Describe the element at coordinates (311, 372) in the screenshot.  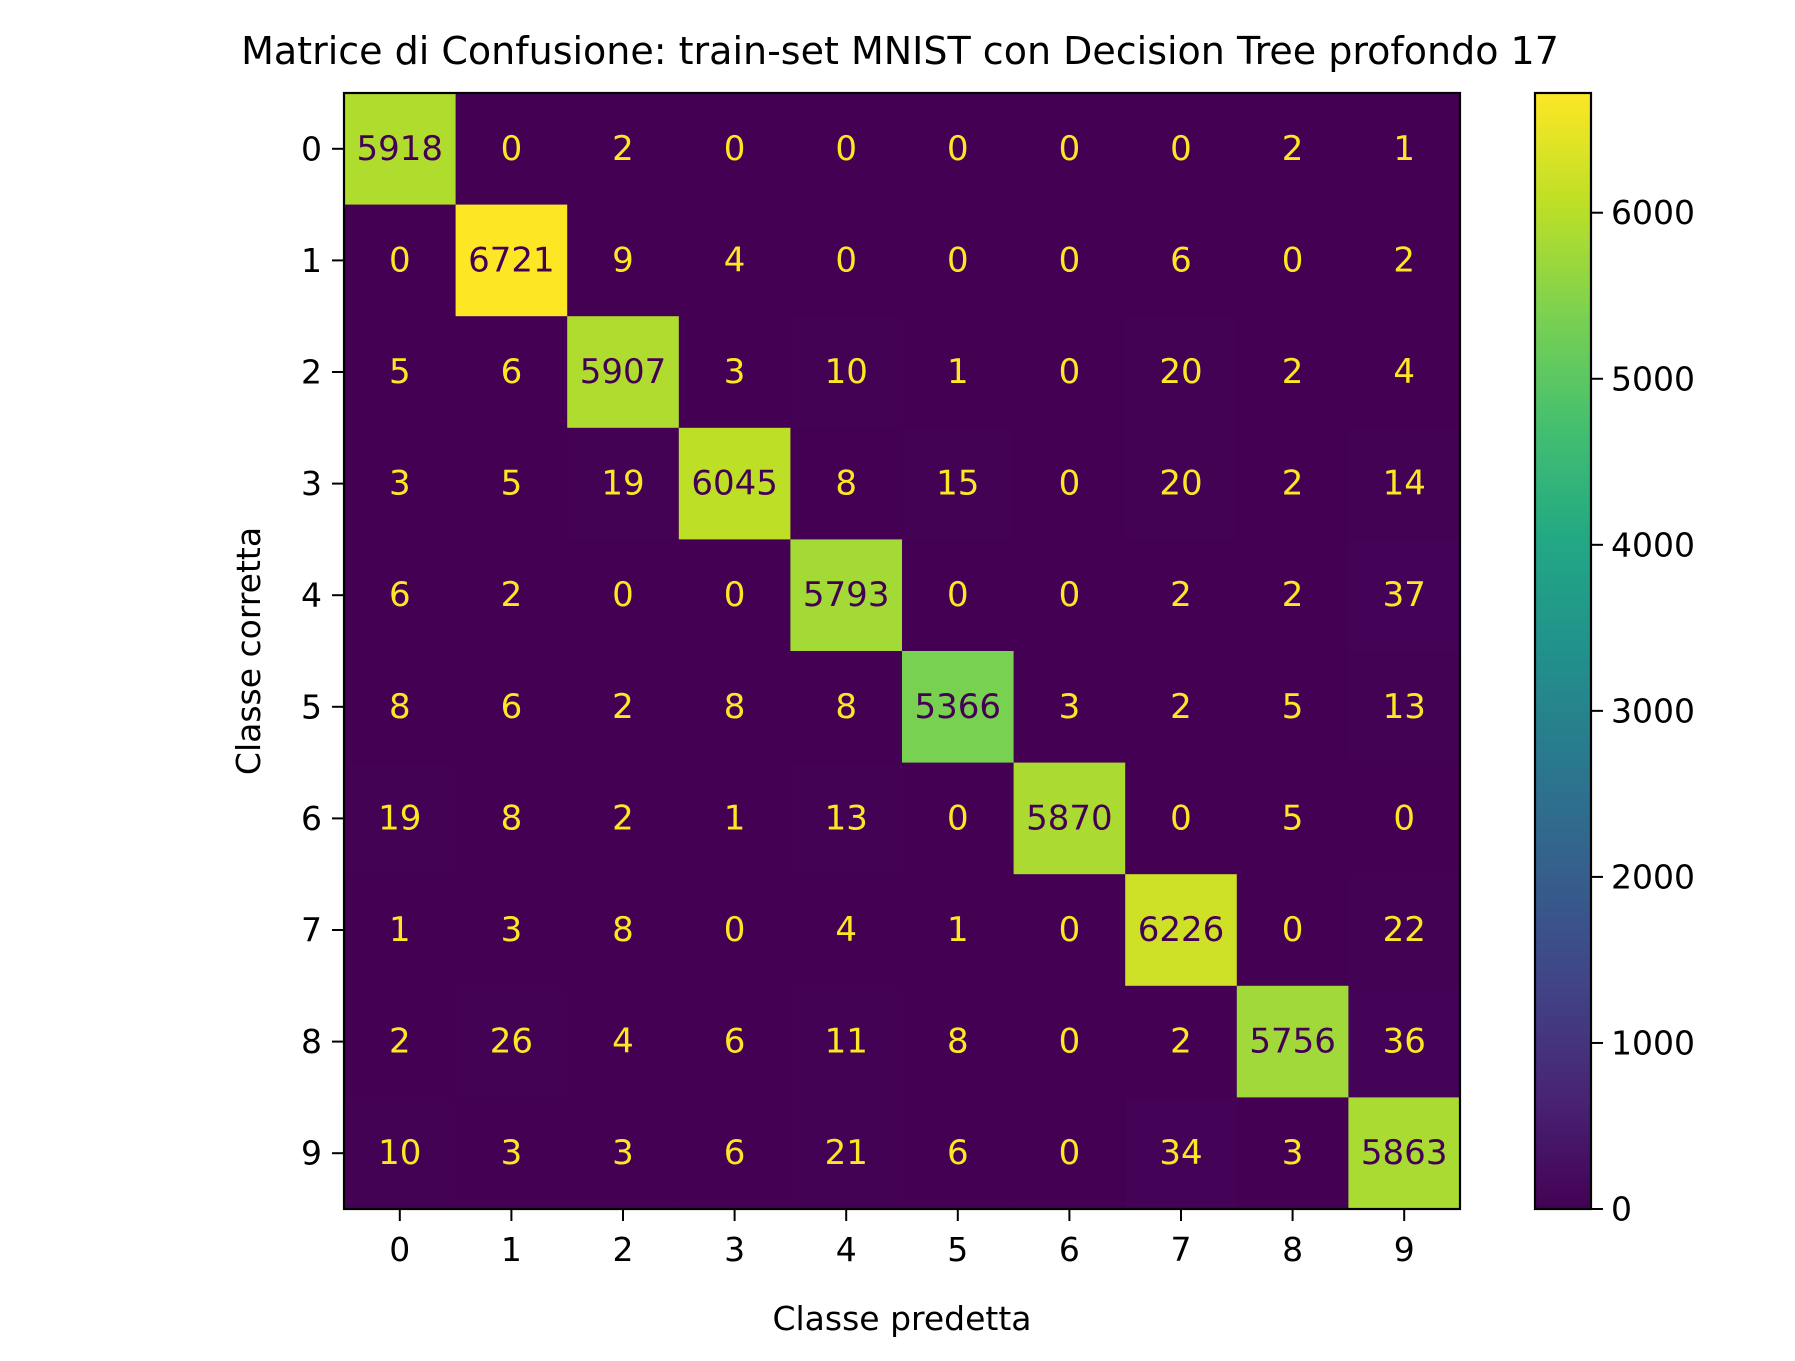
I see `y-tick-label: 2` at that location.